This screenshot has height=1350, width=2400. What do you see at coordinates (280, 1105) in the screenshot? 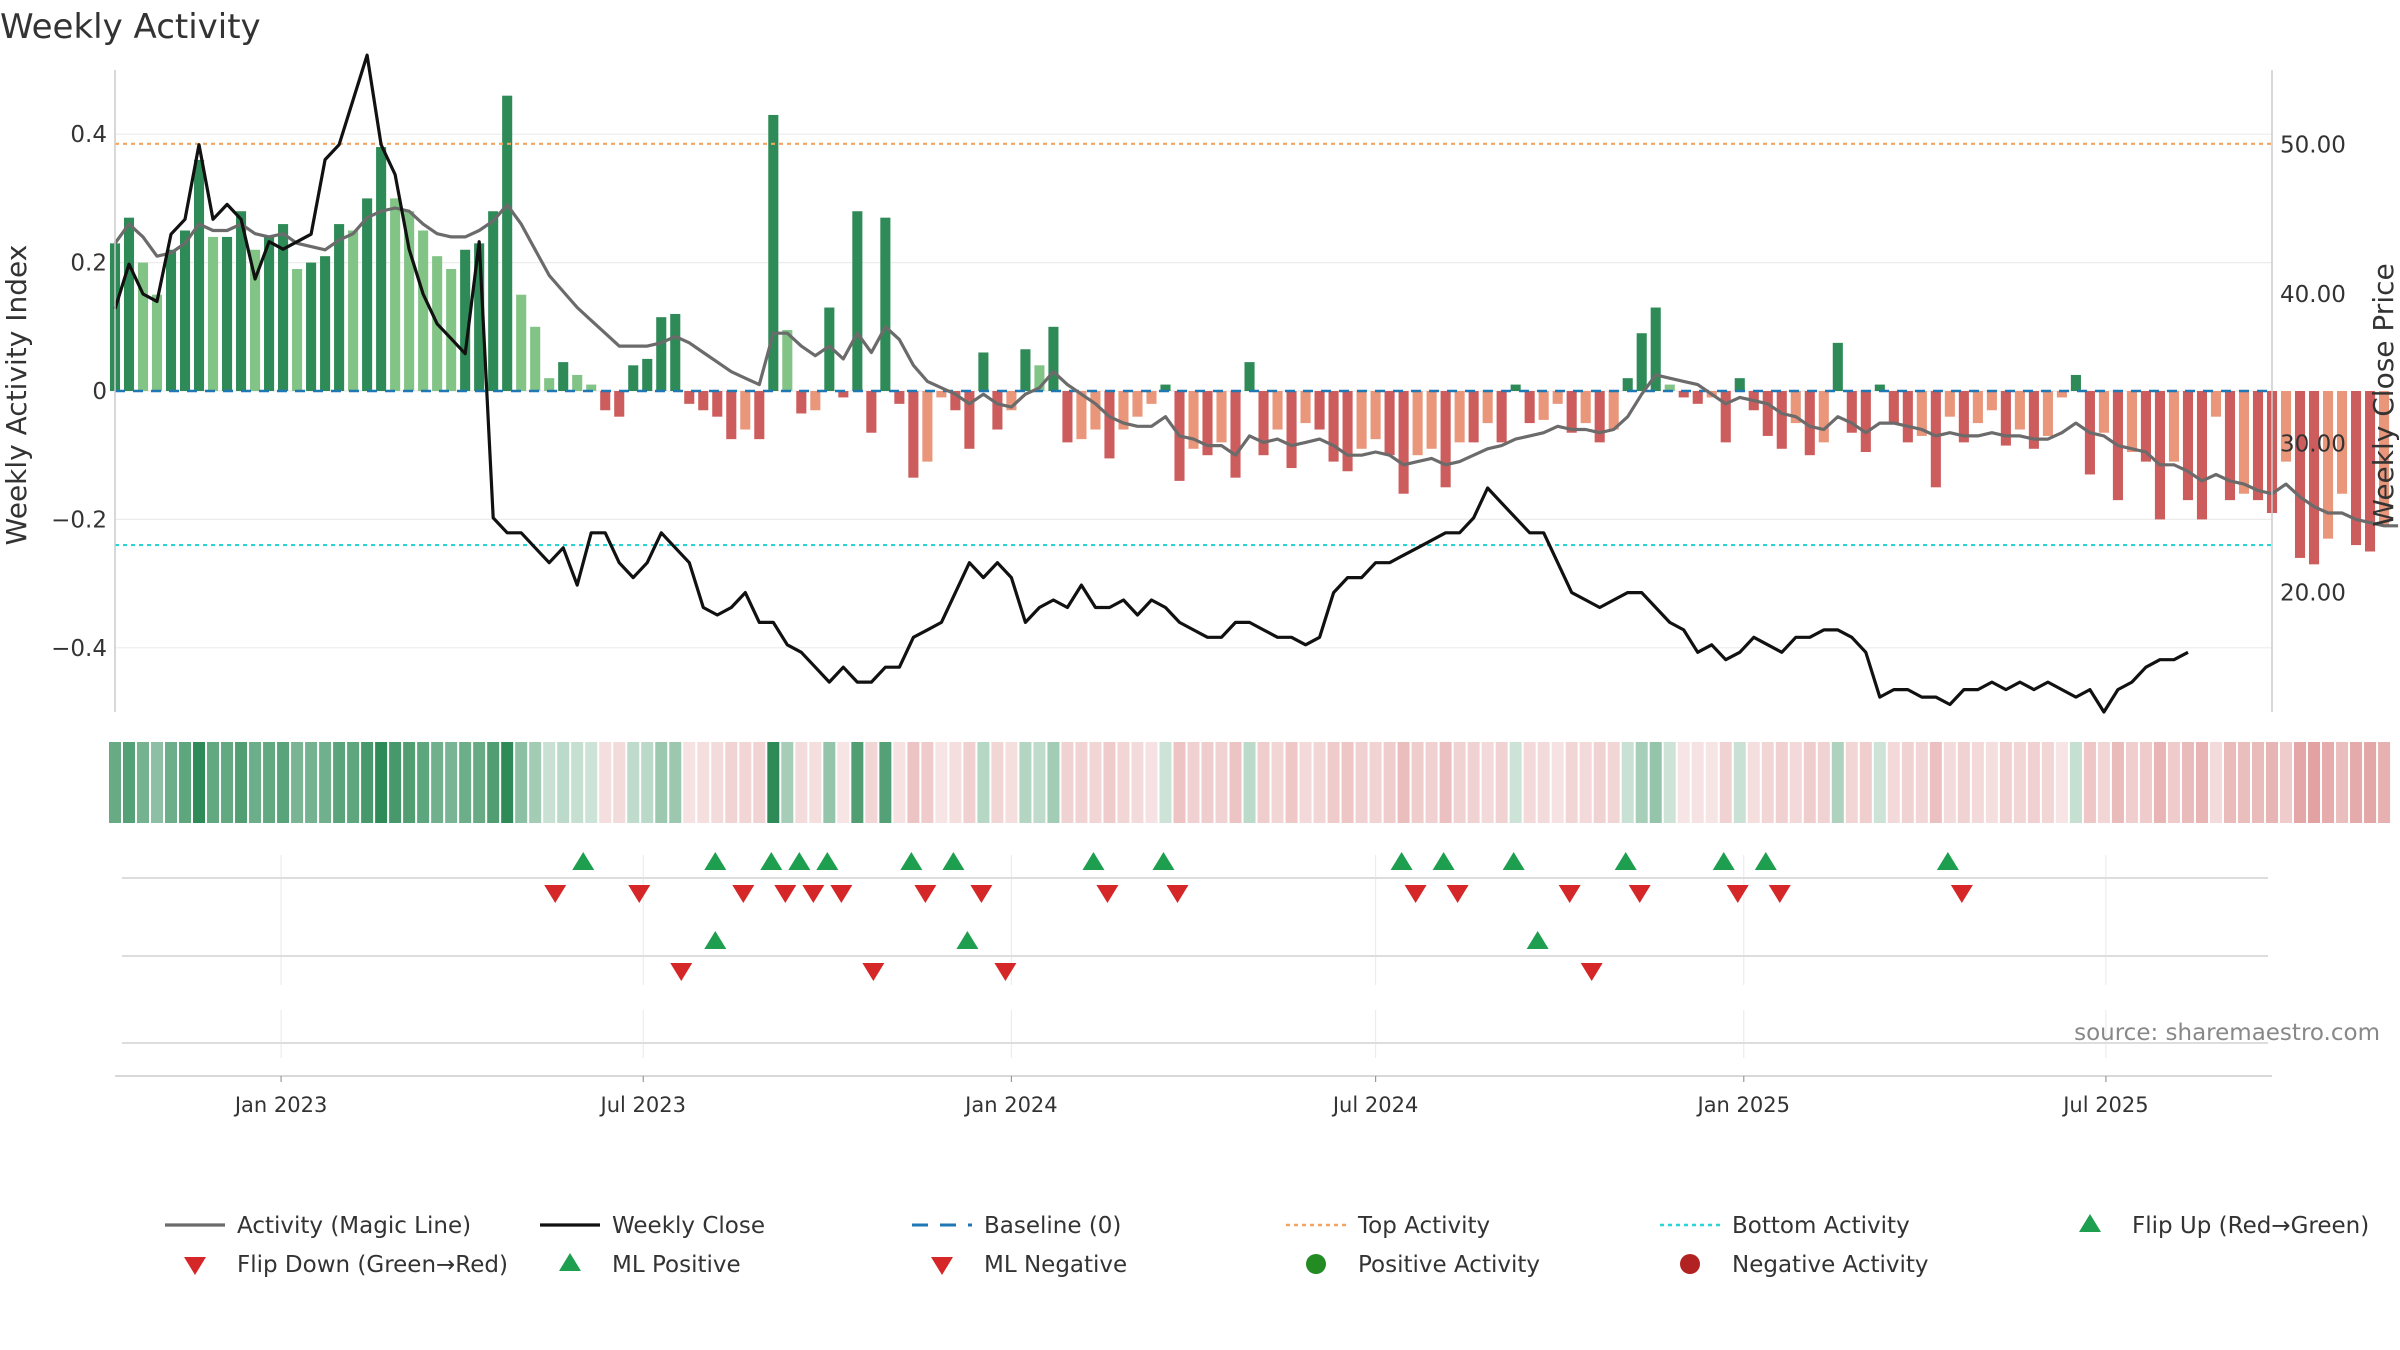
I see `x-tick-label: Jan 2023` at bounding box center [280, 1105].